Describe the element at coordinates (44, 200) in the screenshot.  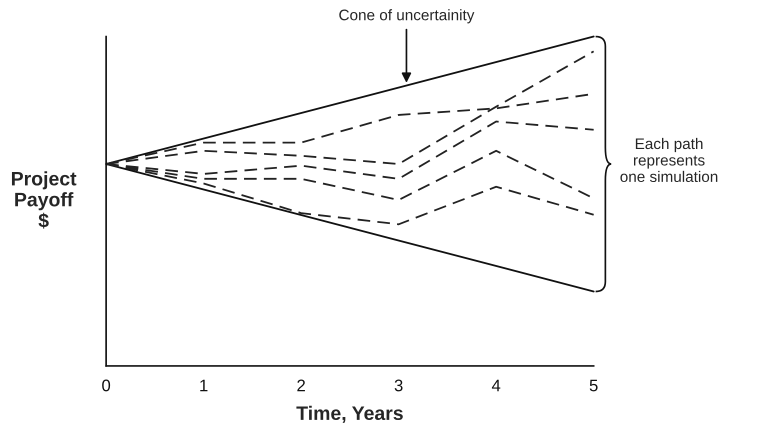
I see `y-axis-title: Project Payoff $` at that location.